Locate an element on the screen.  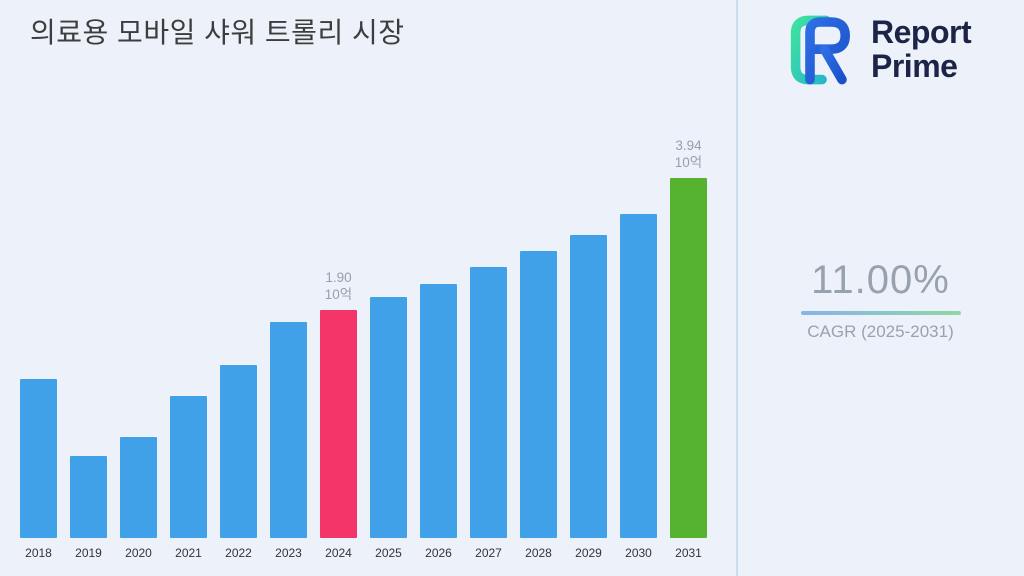
bar-column-2027: 2027 is located at coordinates (488, 343).